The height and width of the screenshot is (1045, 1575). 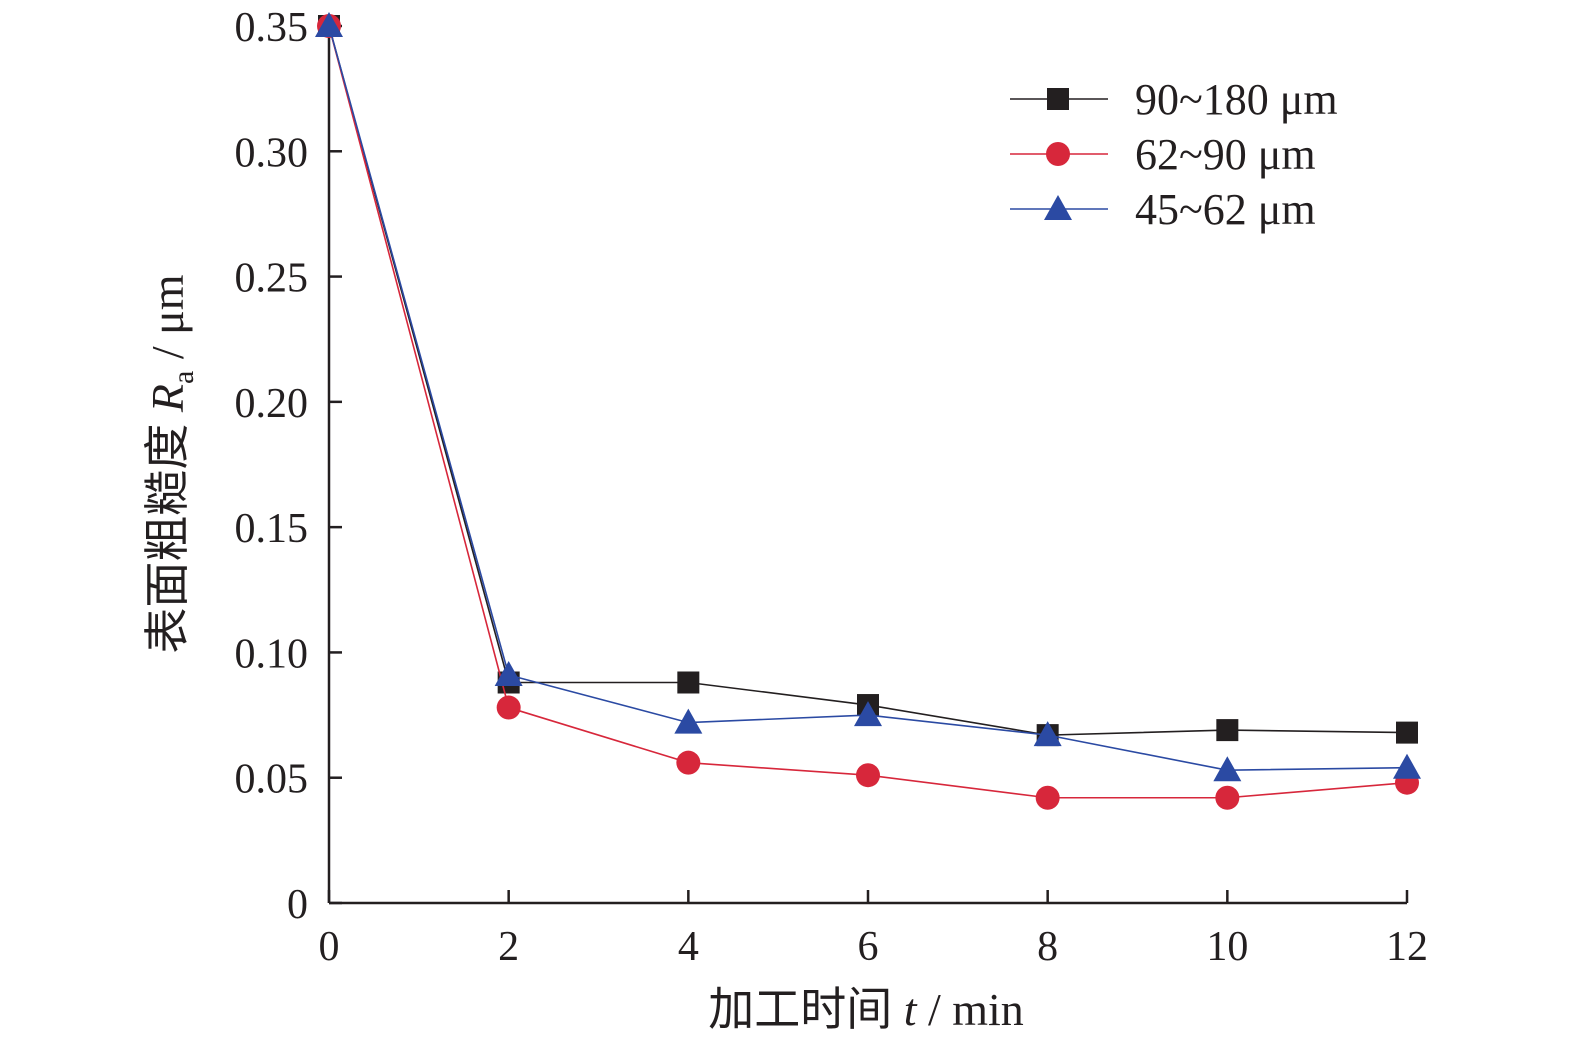 What do you see at coordinates (868, 947) in the screenshot?
I see `x-tick-label: 6` at bounding box center [868, 947].